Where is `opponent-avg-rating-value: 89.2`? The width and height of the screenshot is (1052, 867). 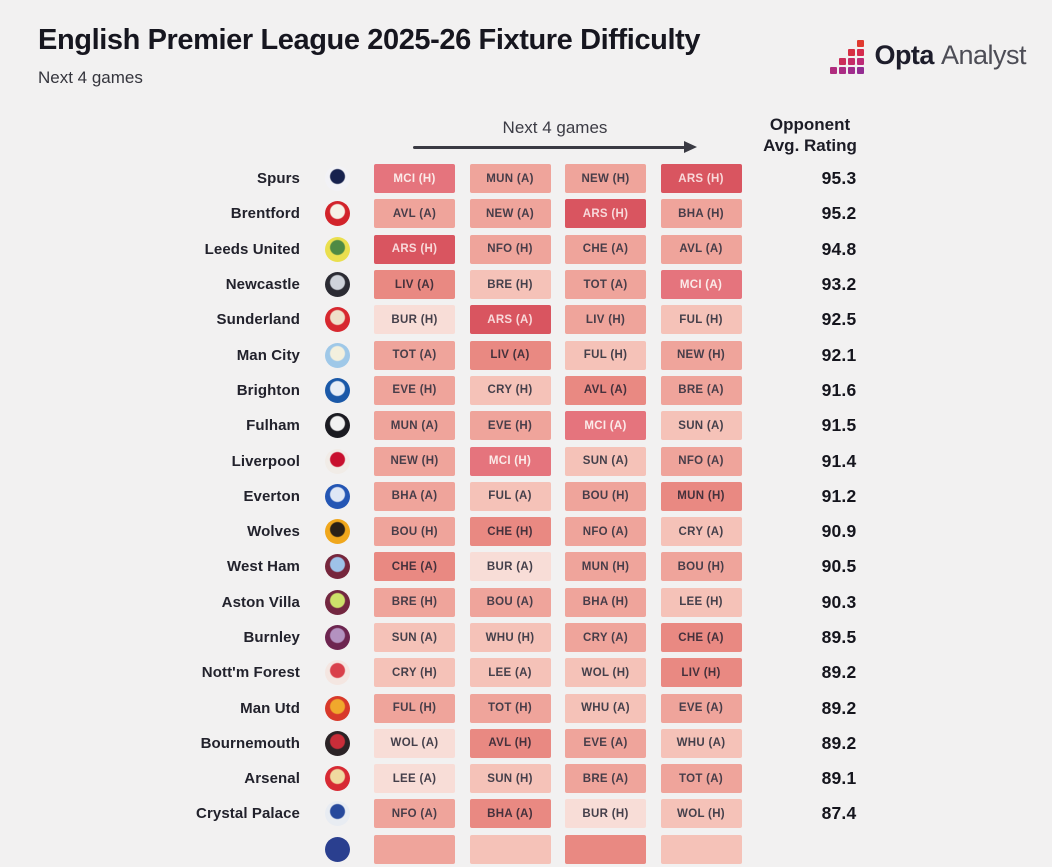
opponent-avg-rating-value: 89.2 is located at coordinates (839, 742).